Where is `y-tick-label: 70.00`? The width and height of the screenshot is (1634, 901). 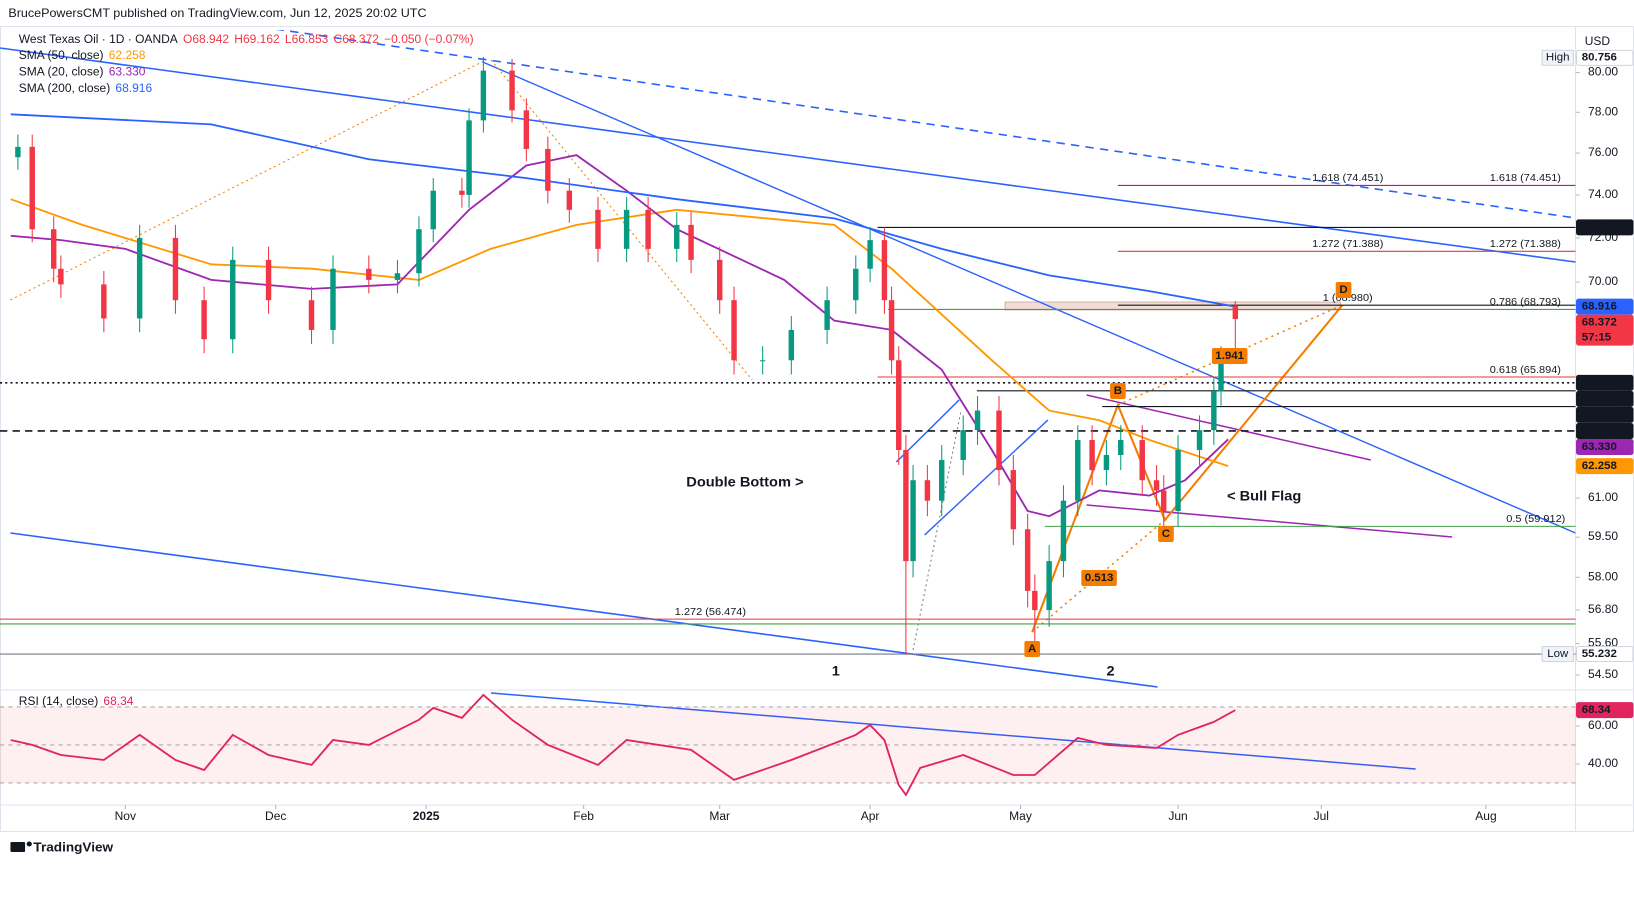
y-tick-label: 70.00 is located at coordinates (1603, 281).